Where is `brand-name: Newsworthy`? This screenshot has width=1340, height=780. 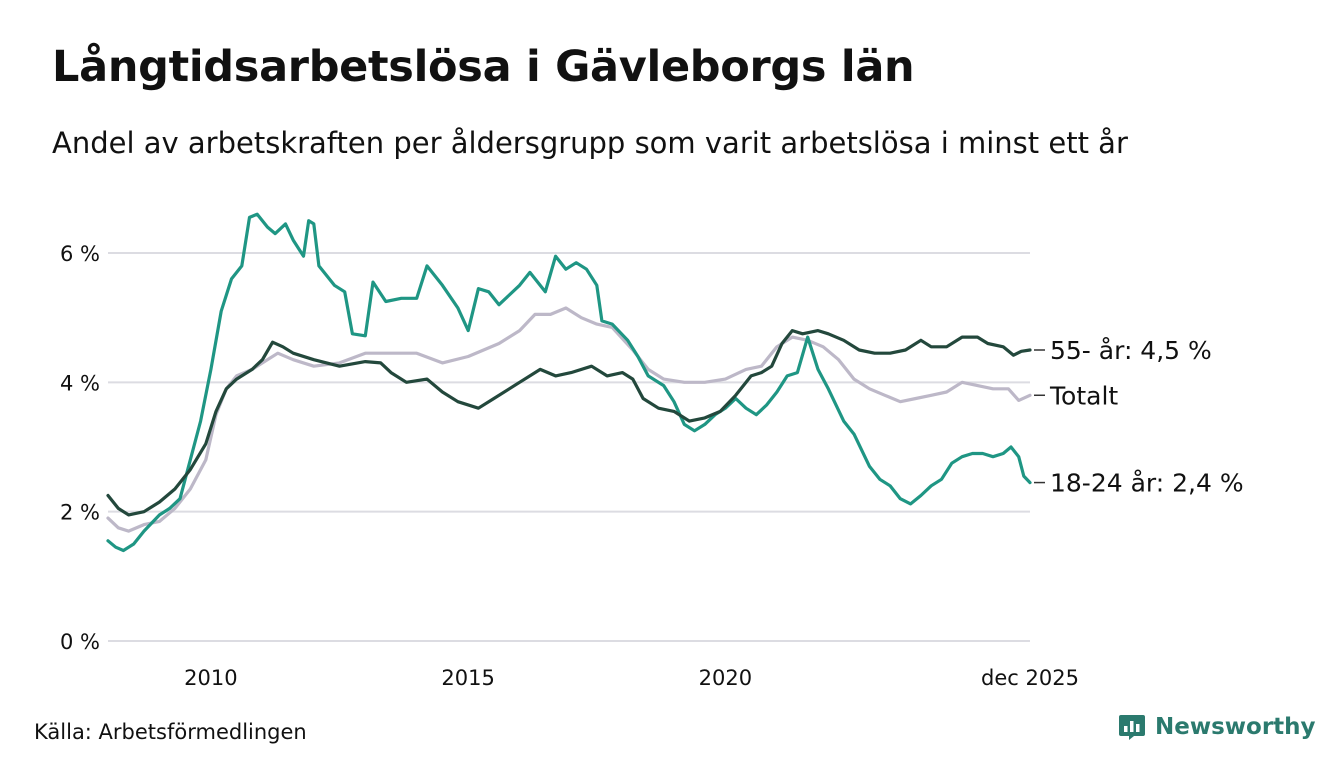 brand-name: Newsworthy is located at coordinates (1235, 727).